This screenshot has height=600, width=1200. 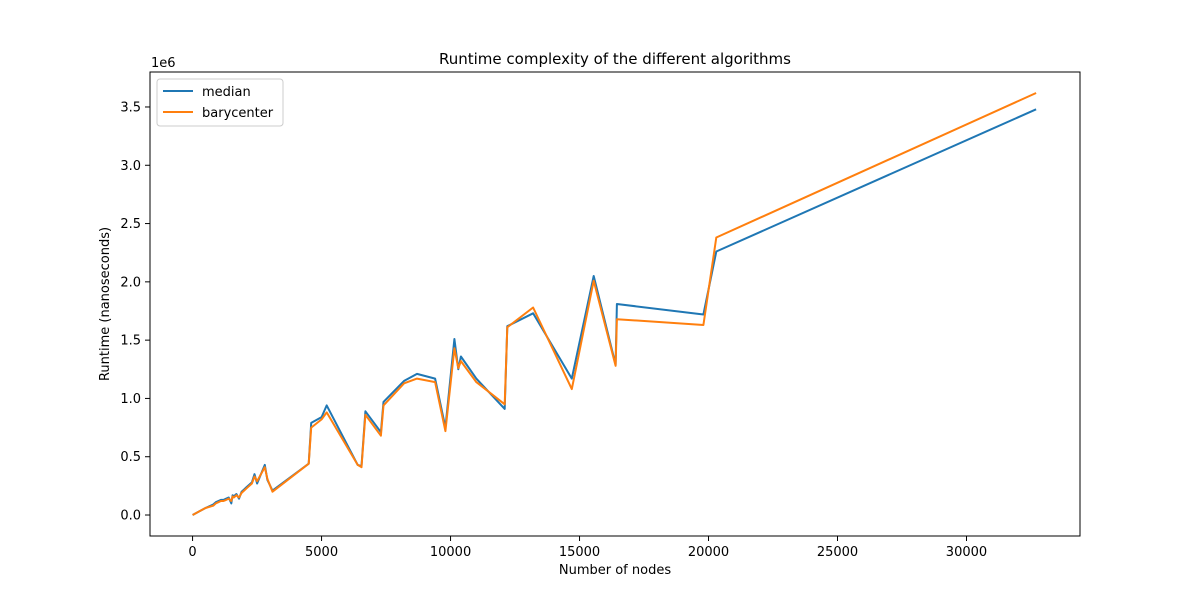 I want to click on x-tick-label: 10000, so click(x=450, y=552).